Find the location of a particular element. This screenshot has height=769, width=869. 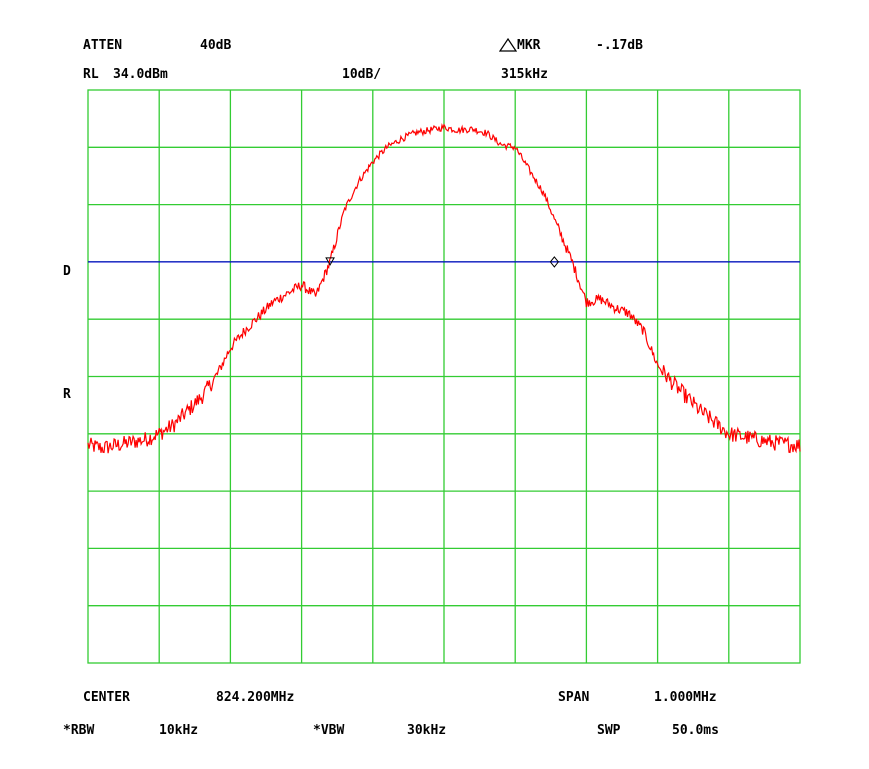

span-label: SPAN is located at coordinates (574, 697).